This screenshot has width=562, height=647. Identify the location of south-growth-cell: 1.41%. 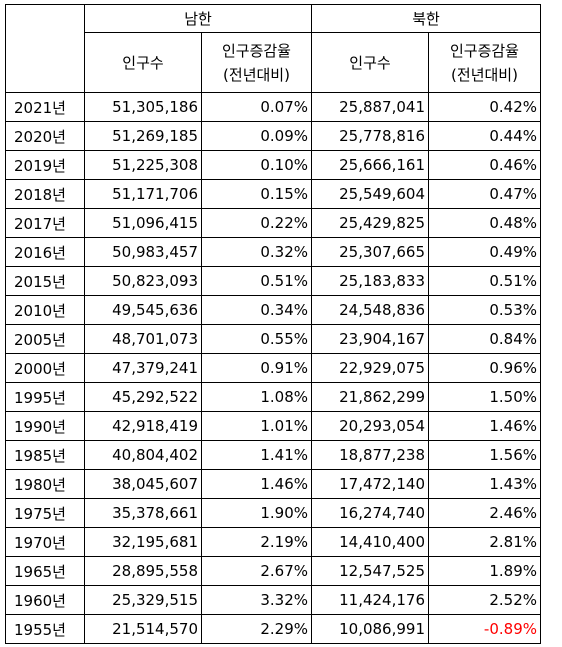
(256, 455).